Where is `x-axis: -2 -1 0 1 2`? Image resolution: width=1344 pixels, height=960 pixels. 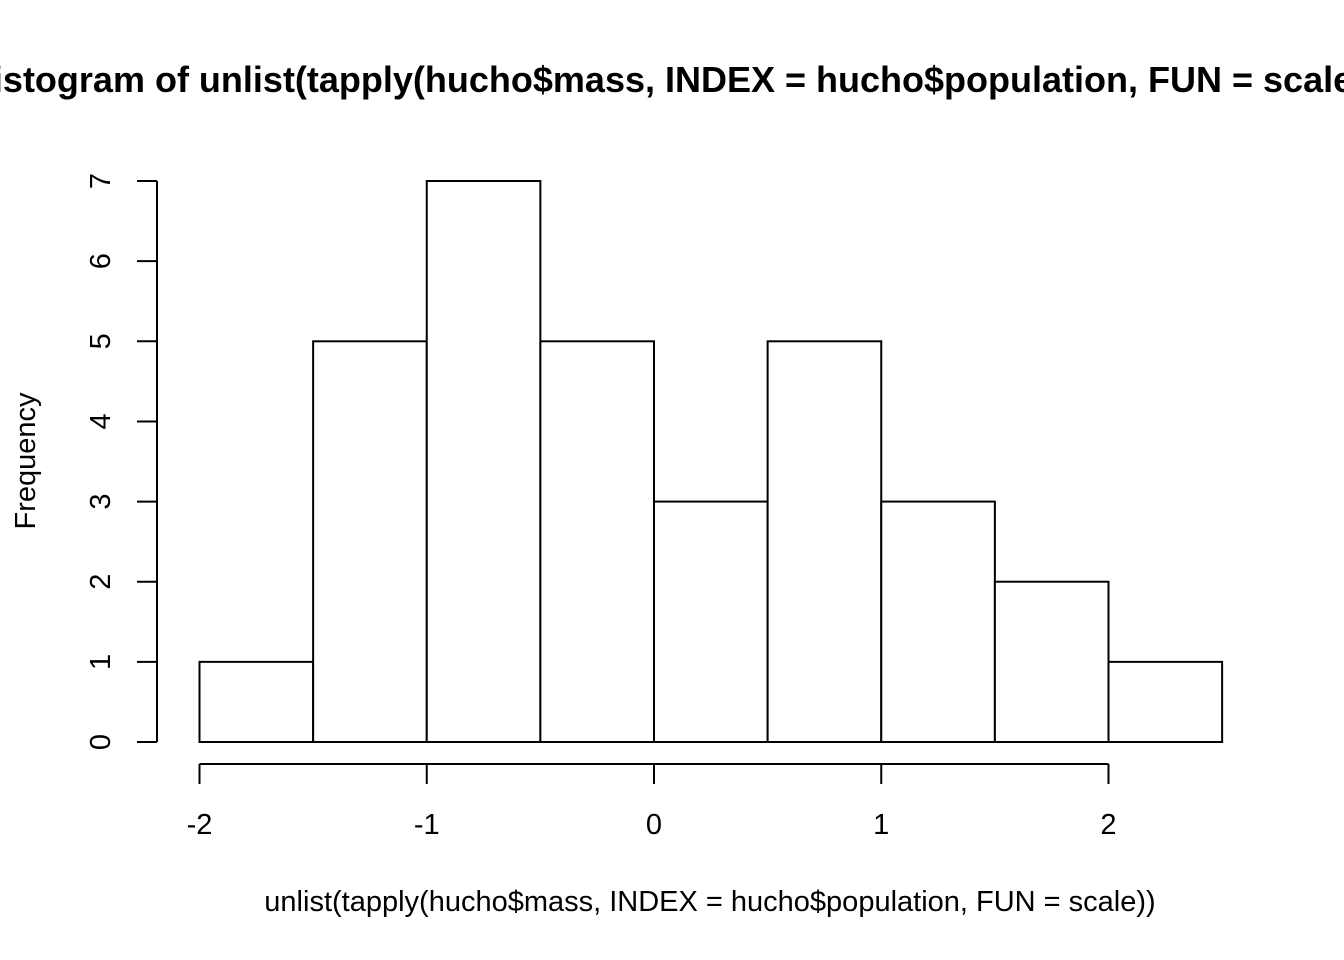
x-axis: -2 -1 0 1 2 is located at coordinates (652, 802).